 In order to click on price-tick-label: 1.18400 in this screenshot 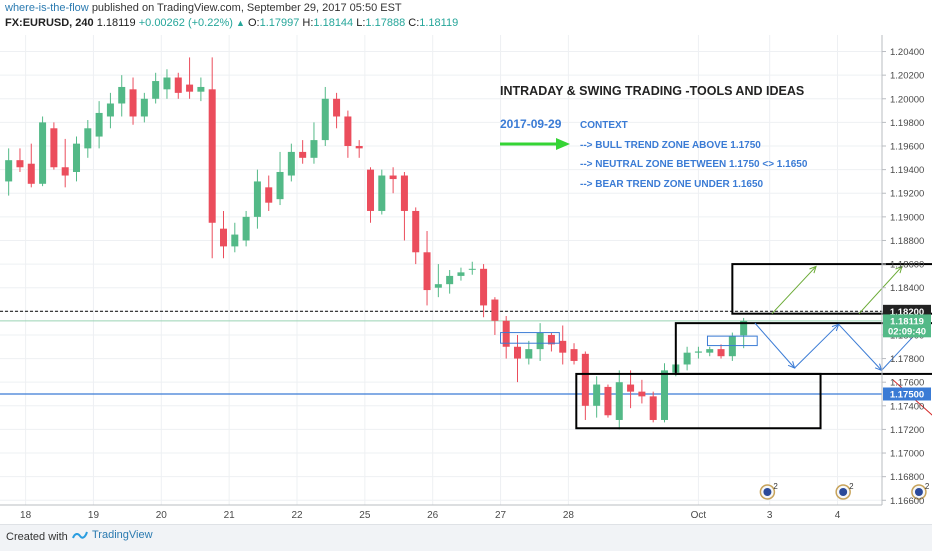, I will do `click(907, 288)`.